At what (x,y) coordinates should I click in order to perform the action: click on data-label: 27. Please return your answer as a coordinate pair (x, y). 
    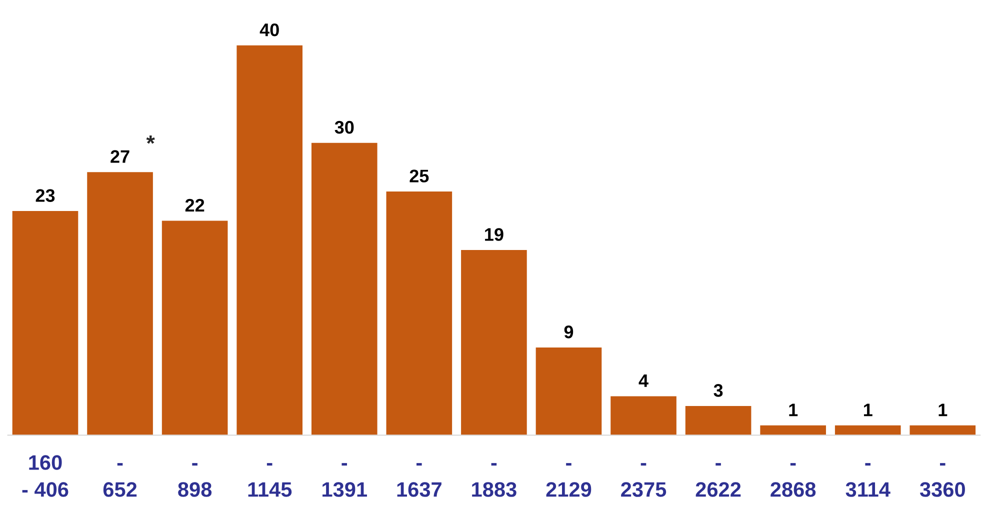
    Looking at the image, I should click on (120, 156).